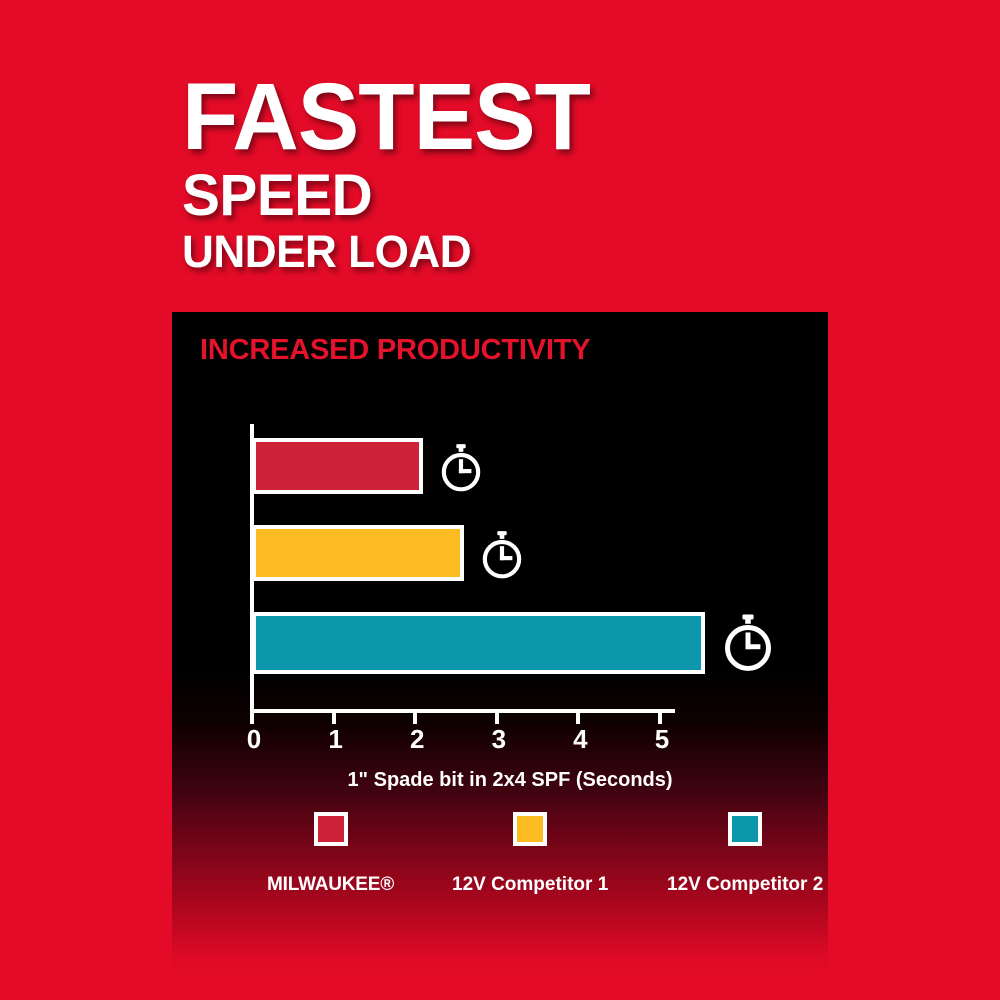 The image size is (1000, 1000). Describe the element at coordinates (331, 884) in the screenshot. I see `legend-label: MILWAUKEE®` at that location.